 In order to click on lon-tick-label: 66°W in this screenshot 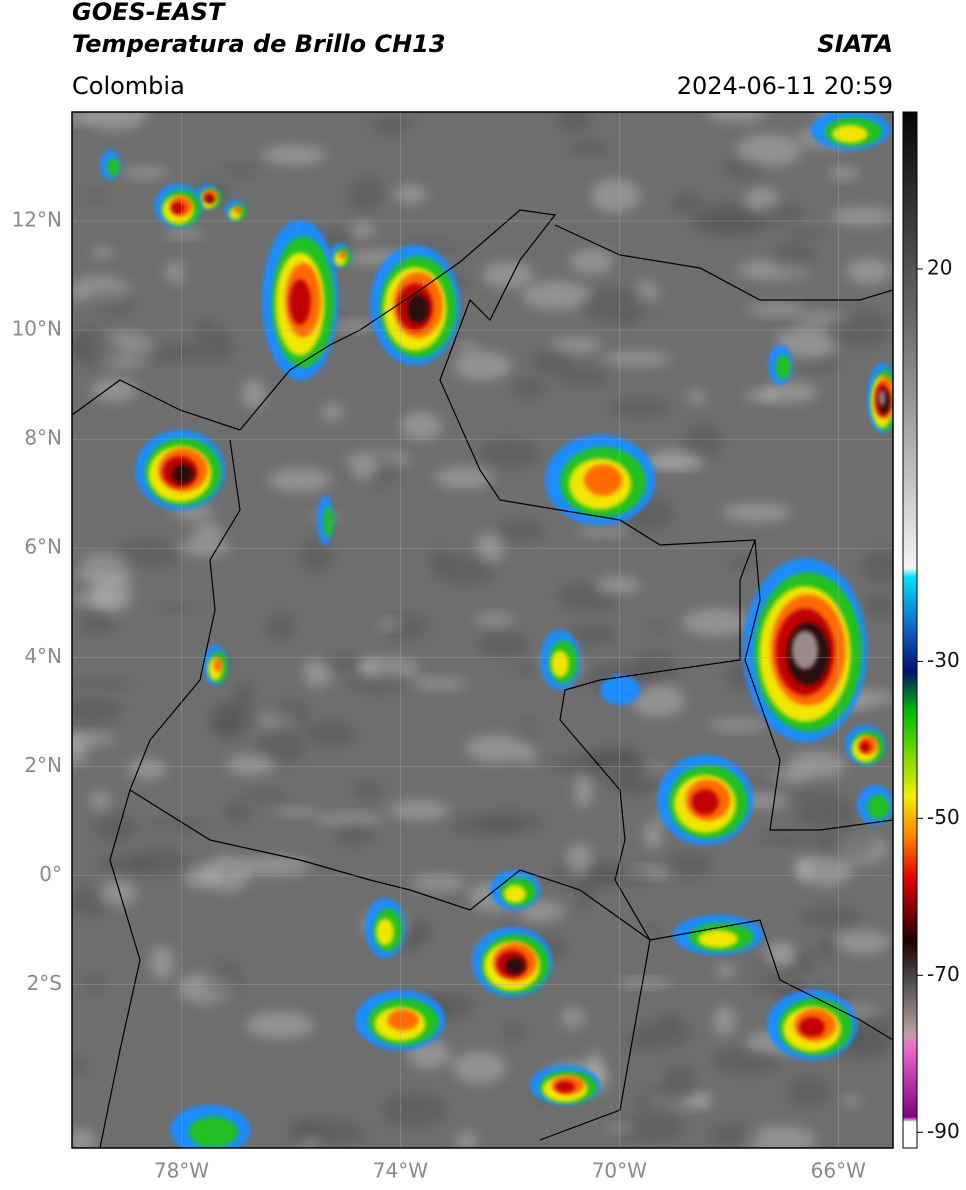, I will do `click(838, 1171)`.